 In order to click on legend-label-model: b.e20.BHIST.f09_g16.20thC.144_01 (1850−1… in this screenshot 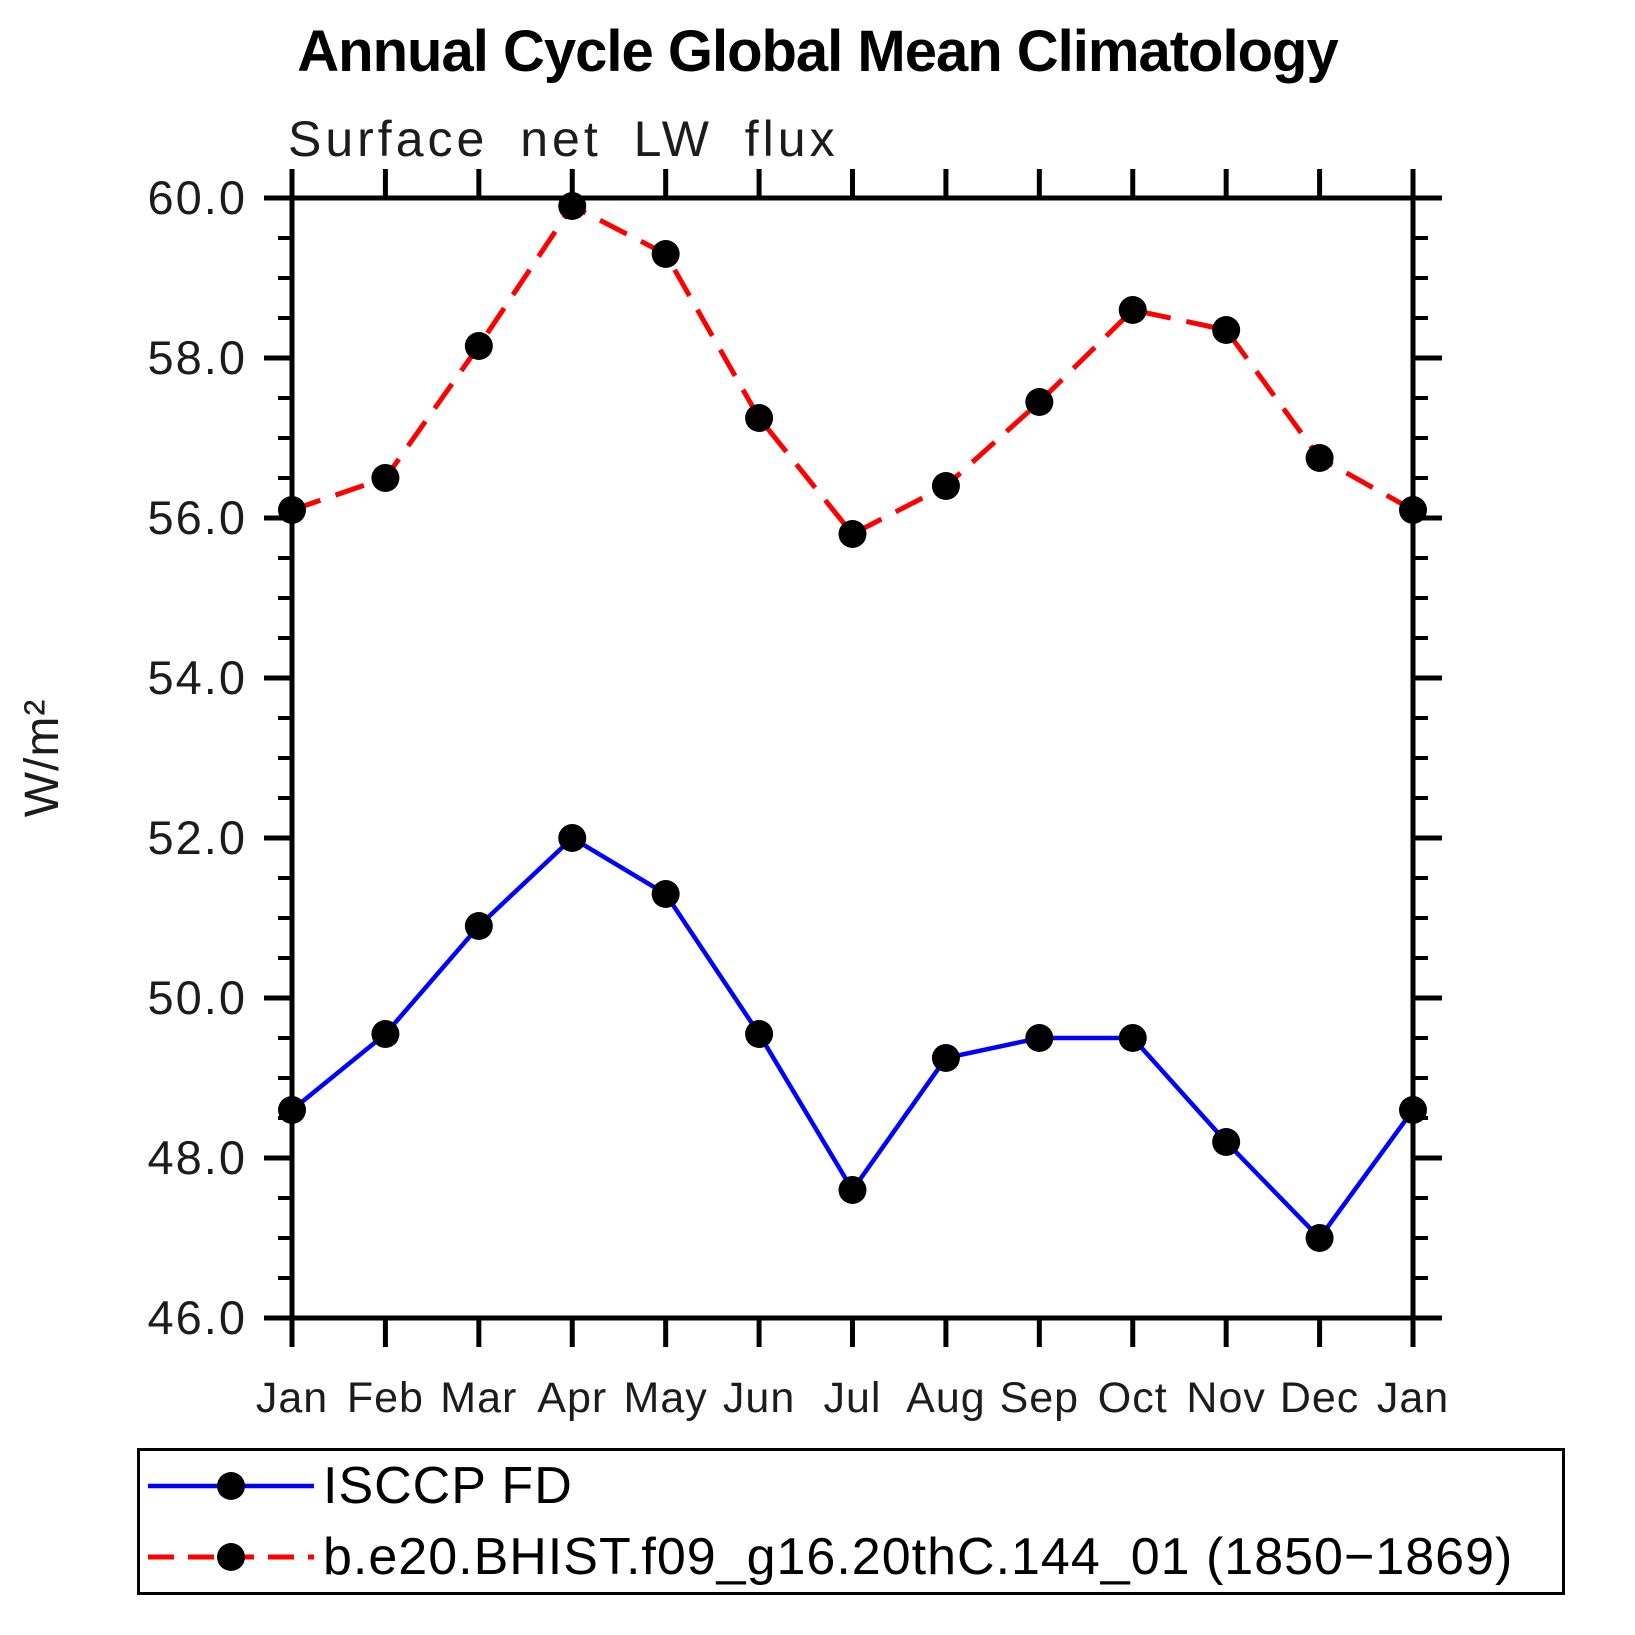, I will do `click(918, 1556)`.